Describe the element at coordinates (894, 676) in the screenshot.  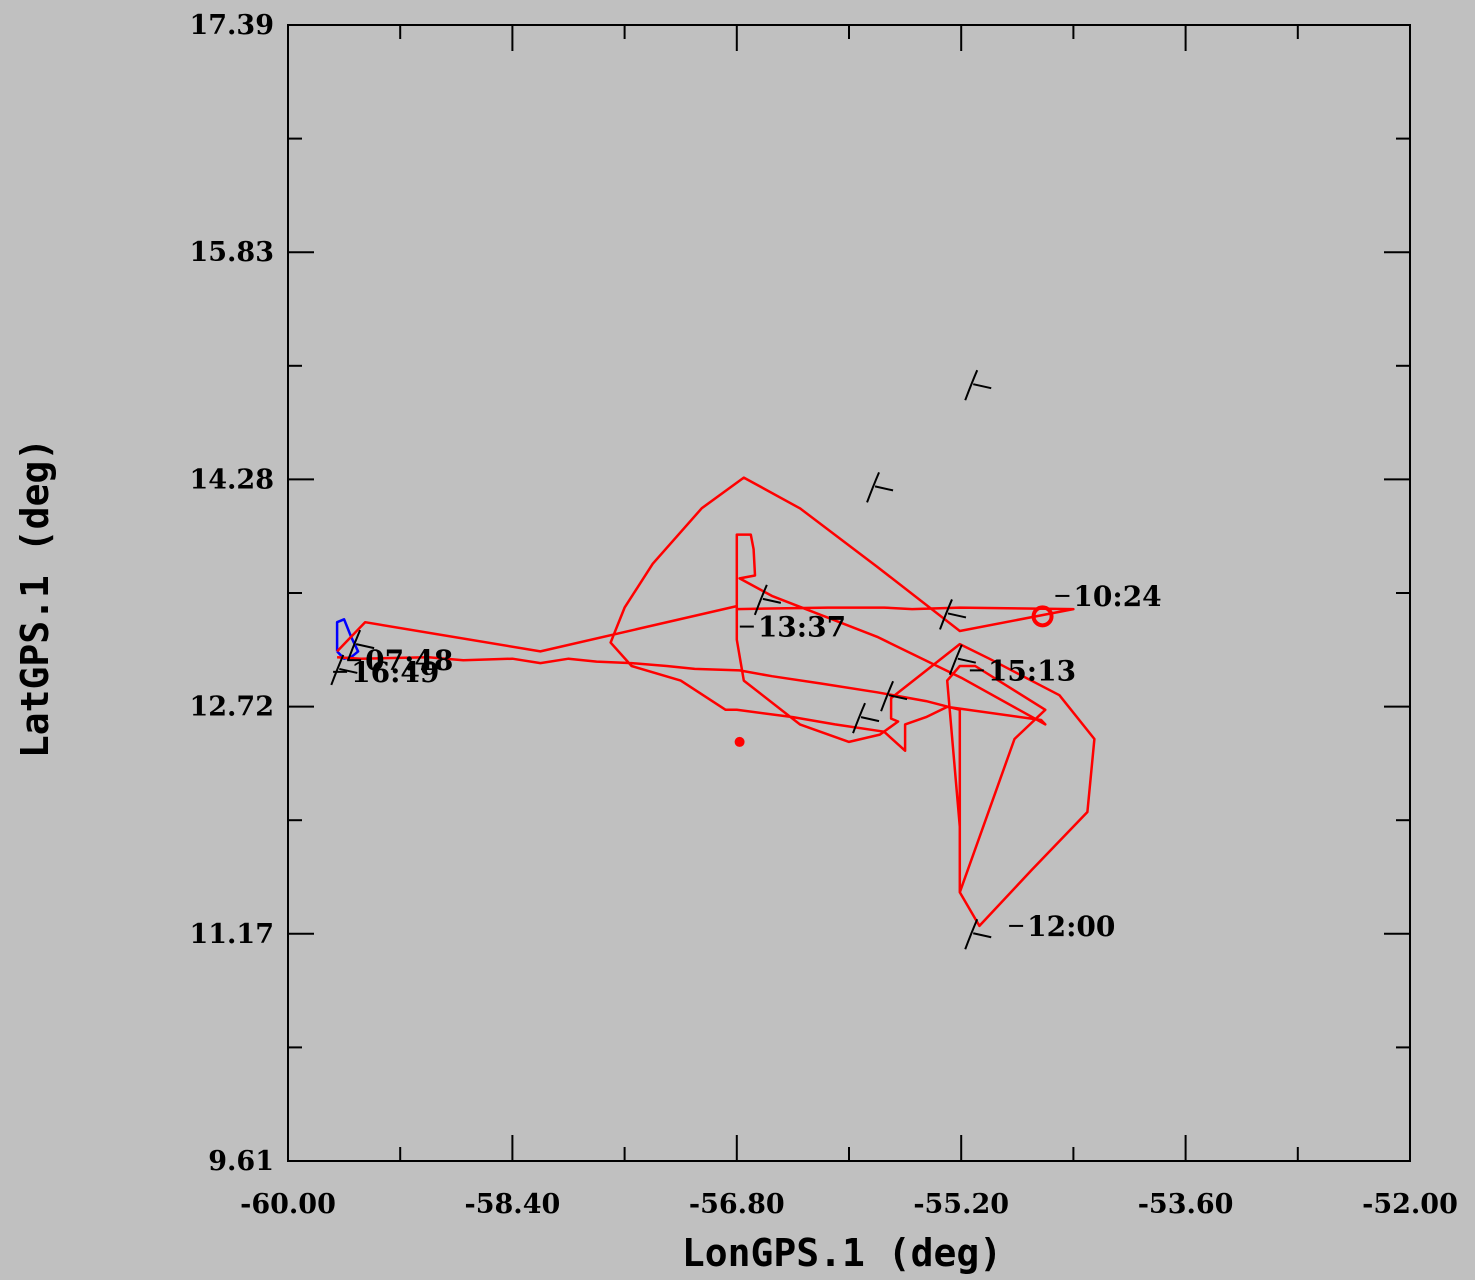
I see `track-endpoints` at that location.